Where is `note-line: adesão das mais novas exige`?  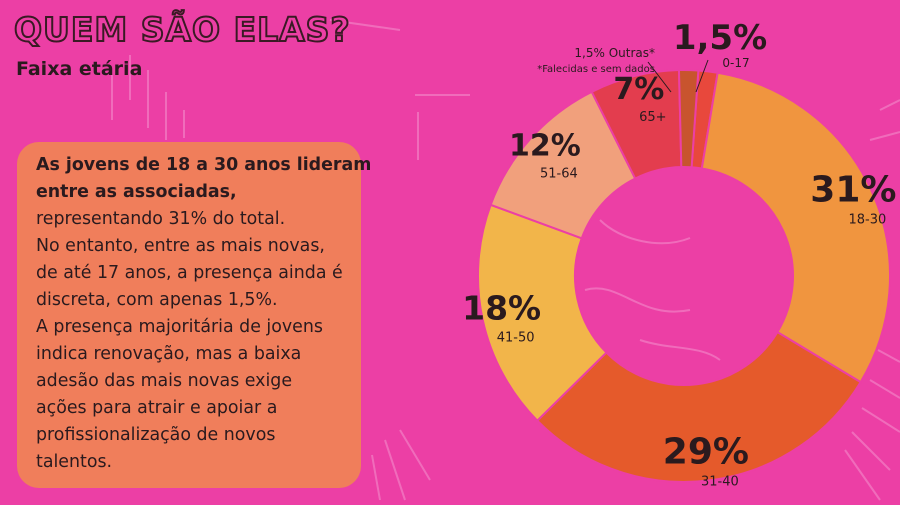 note-line: adesão das mais novas exige is located at coordinates (164, 381).